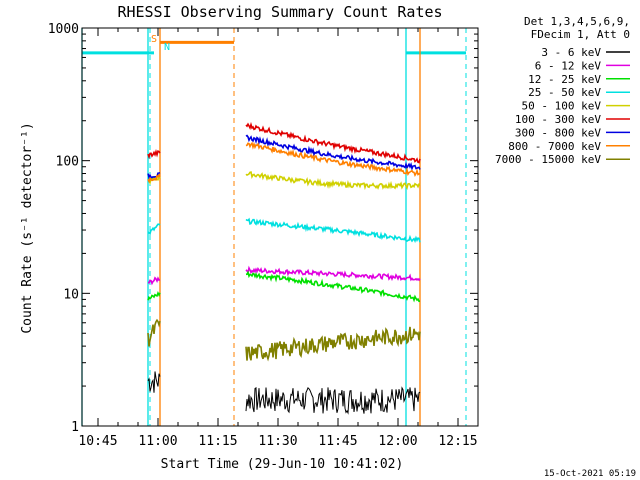  Describe the element at coordinates (277, 441) in the screenshot. I see `x-tick-label: 11:30` at that location.